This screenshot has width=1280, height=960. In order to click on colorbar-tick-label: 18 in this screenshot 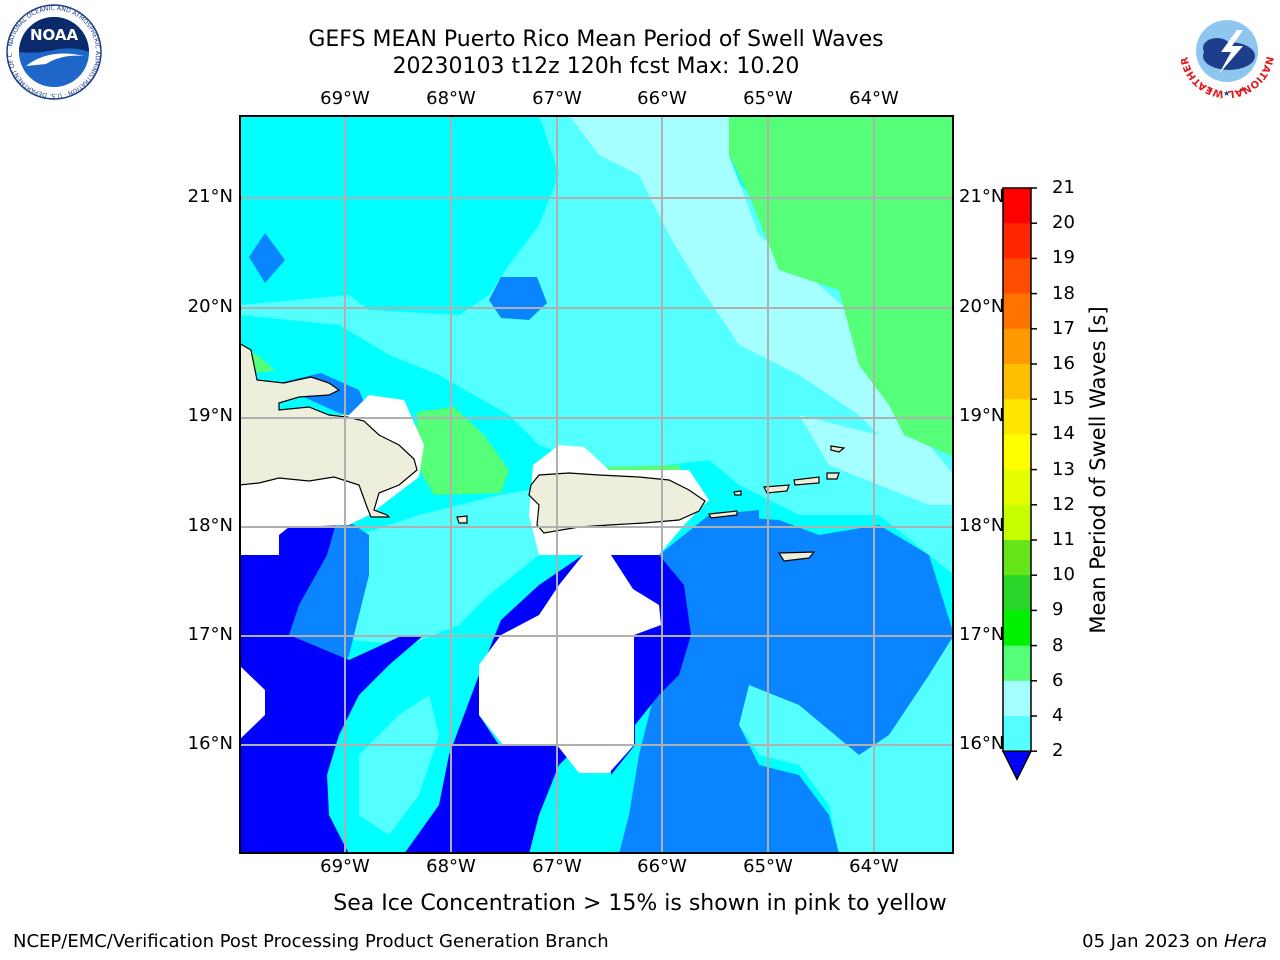, I will do `click(1063, 293)`.